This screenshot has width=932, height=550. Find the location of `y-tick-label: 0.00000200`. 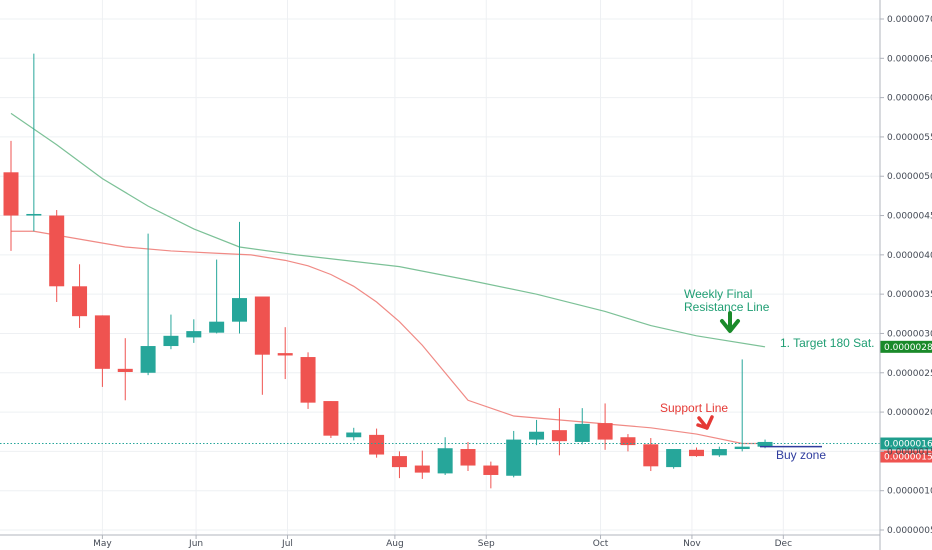

y-tick-label: 0.00000200 is located at coordinates (909, 413).